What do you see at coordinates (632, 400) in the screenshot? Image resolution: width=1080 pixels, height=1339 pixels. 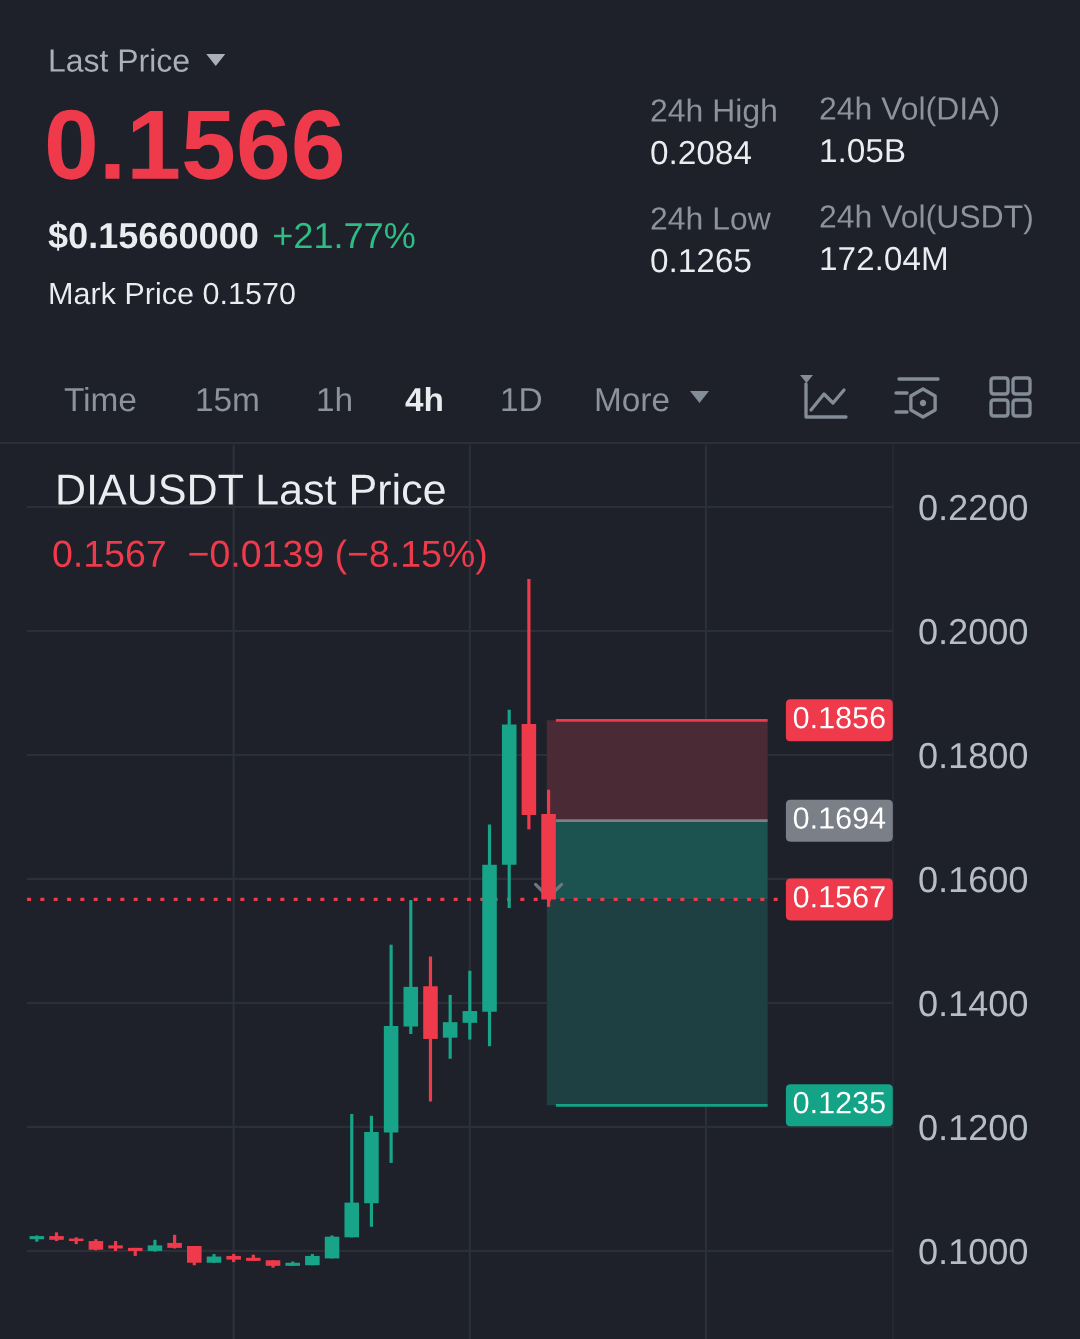 I see `text: More` at bounding box center [632, 400].